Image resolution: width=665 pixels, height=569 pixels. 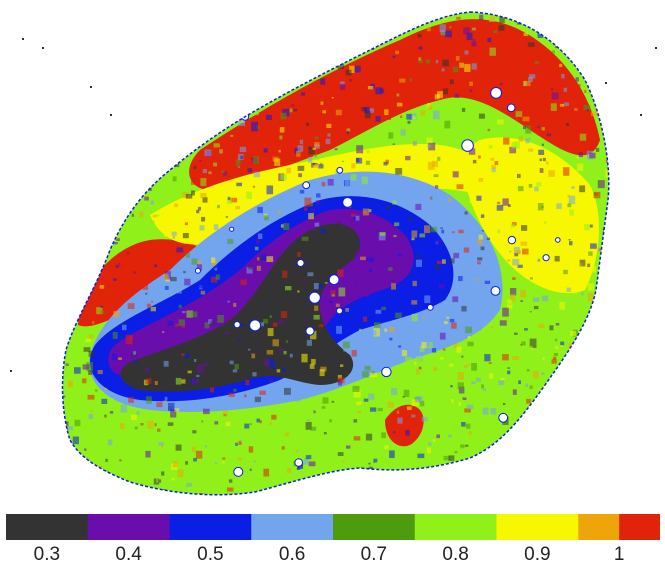 I want to click on region-east-slope, so click(x=532, y=215).